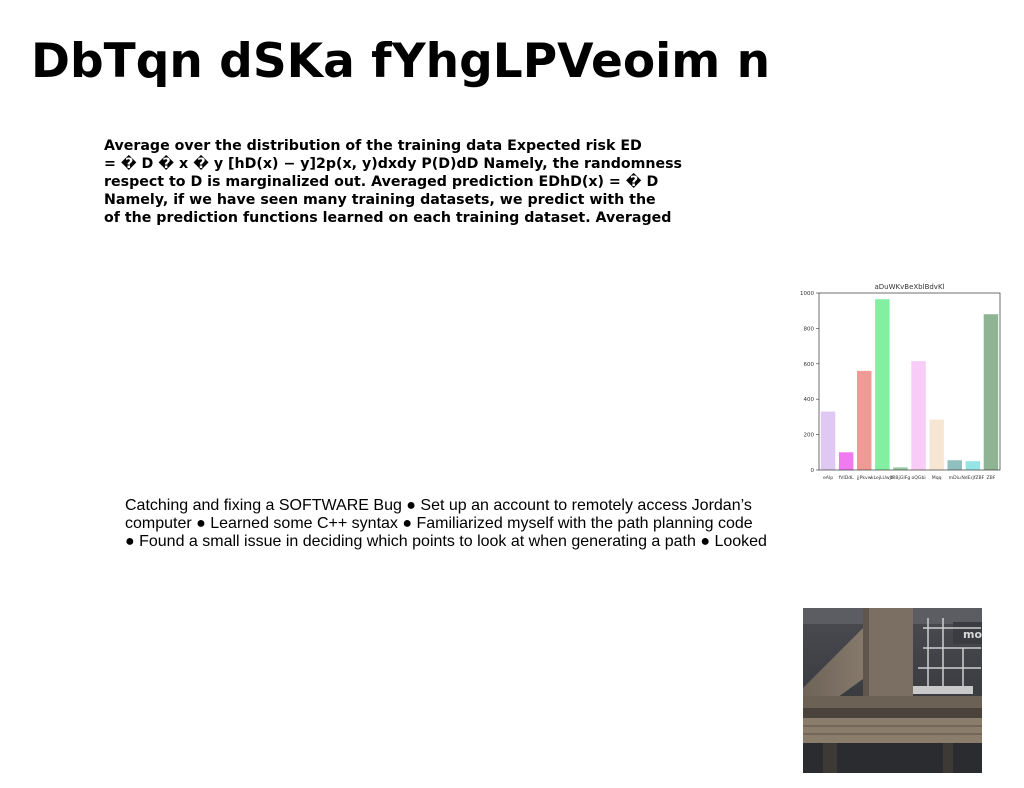  I want to click on x-tick-label: kLejLUwJa, so click(882, 478).